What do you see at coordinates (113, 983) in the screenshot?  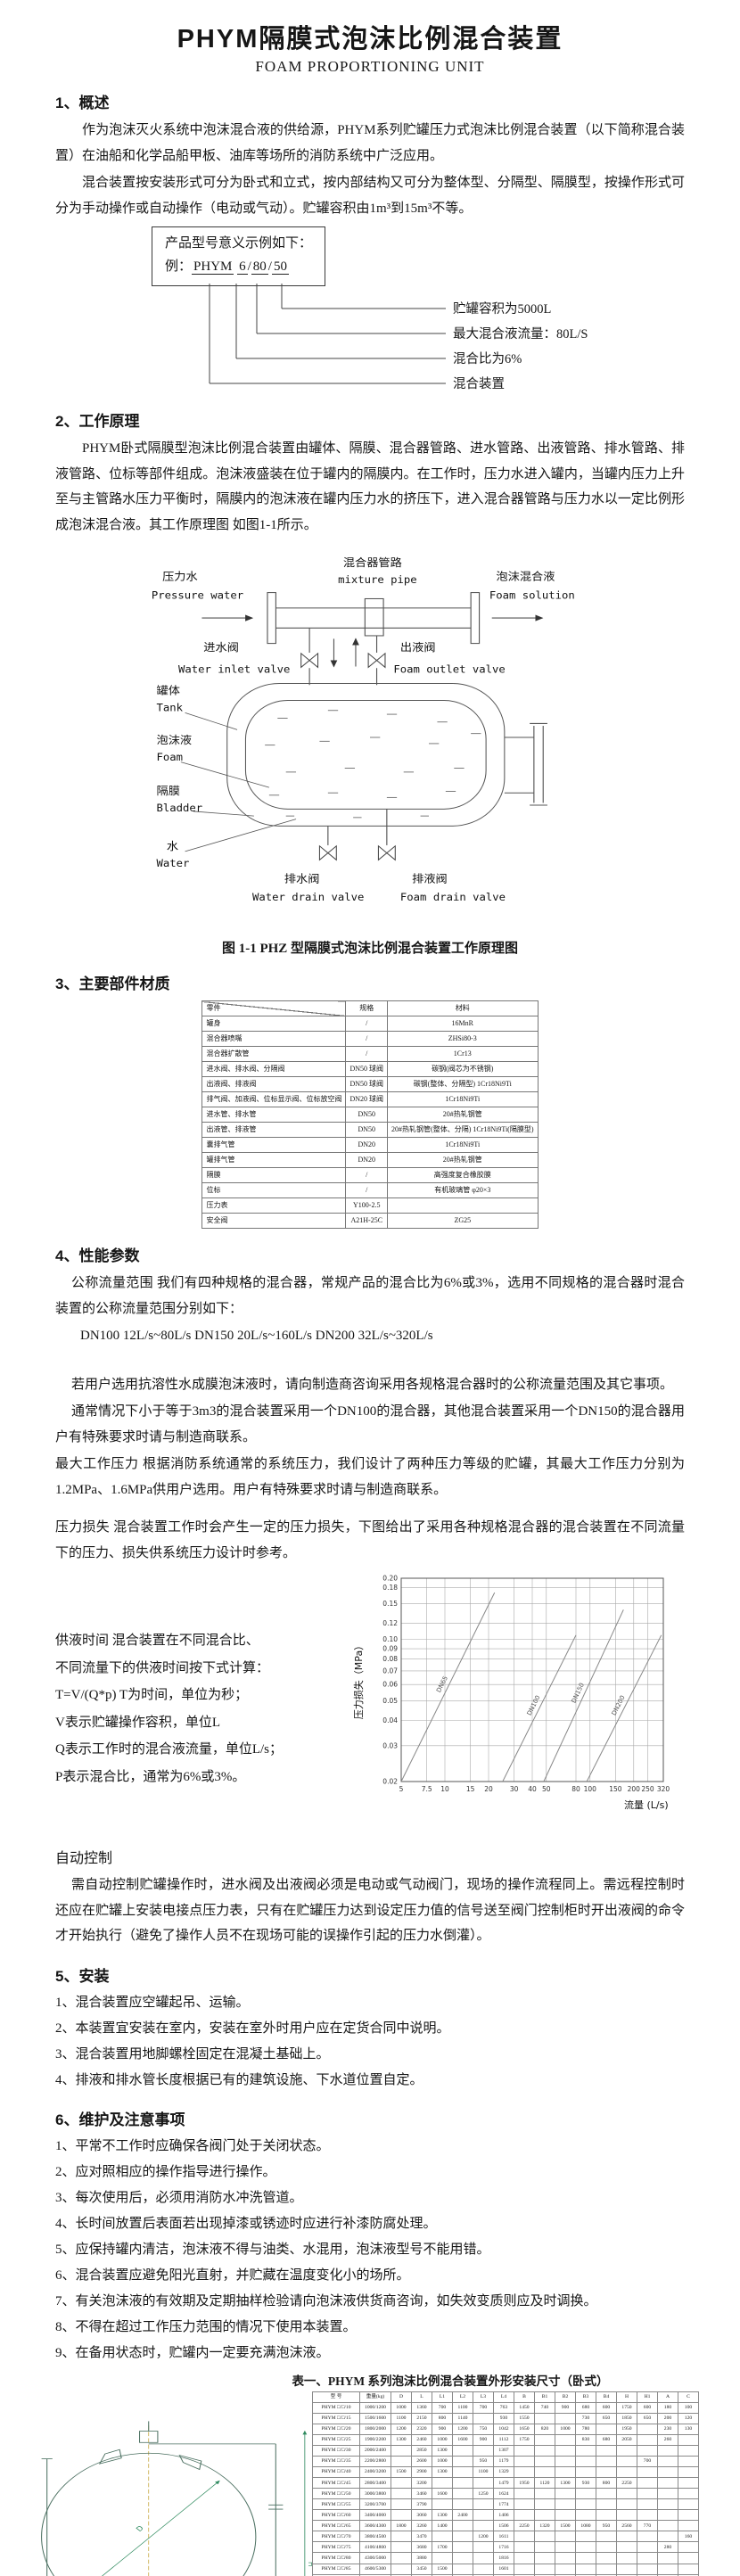 I see `section-materials-heading: 3、主要部件材质` at bounding box center [113, 983].